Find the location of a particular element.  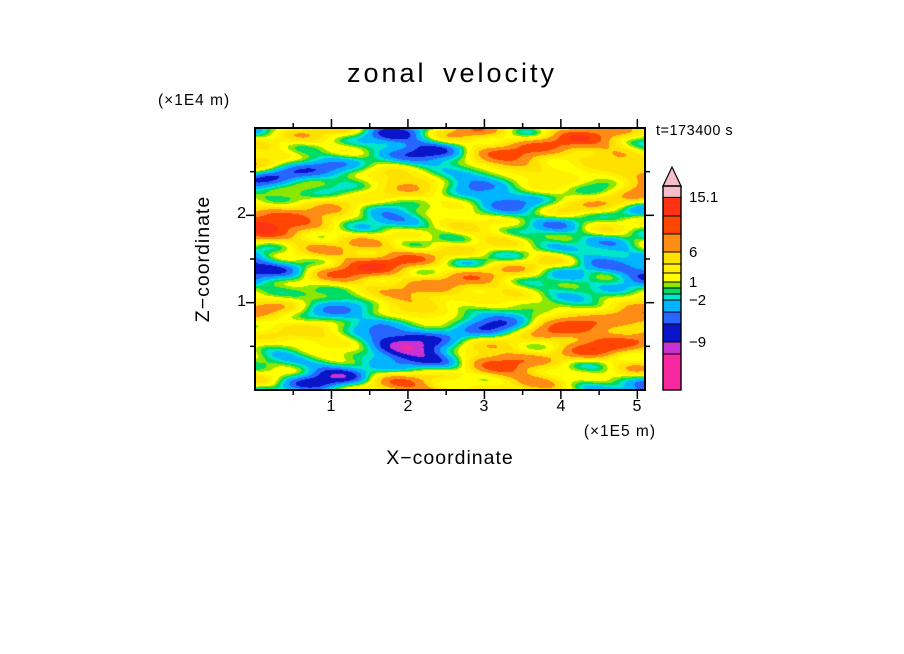

x-tick-label: 4 is located at coordinates (561, 406).